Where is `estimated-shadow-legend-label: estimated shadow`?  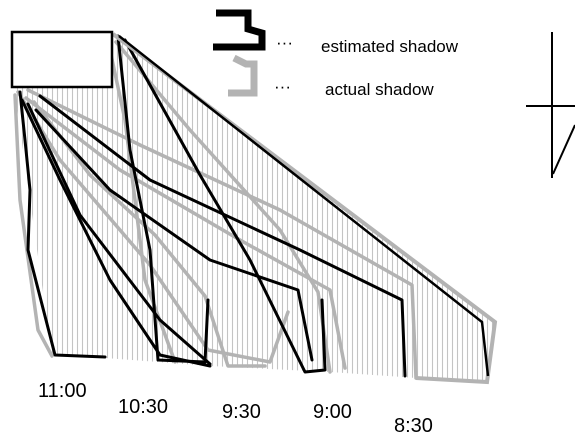 estimated-shadow-legend-label: estimated shadow is located at coordinates (390, 46).